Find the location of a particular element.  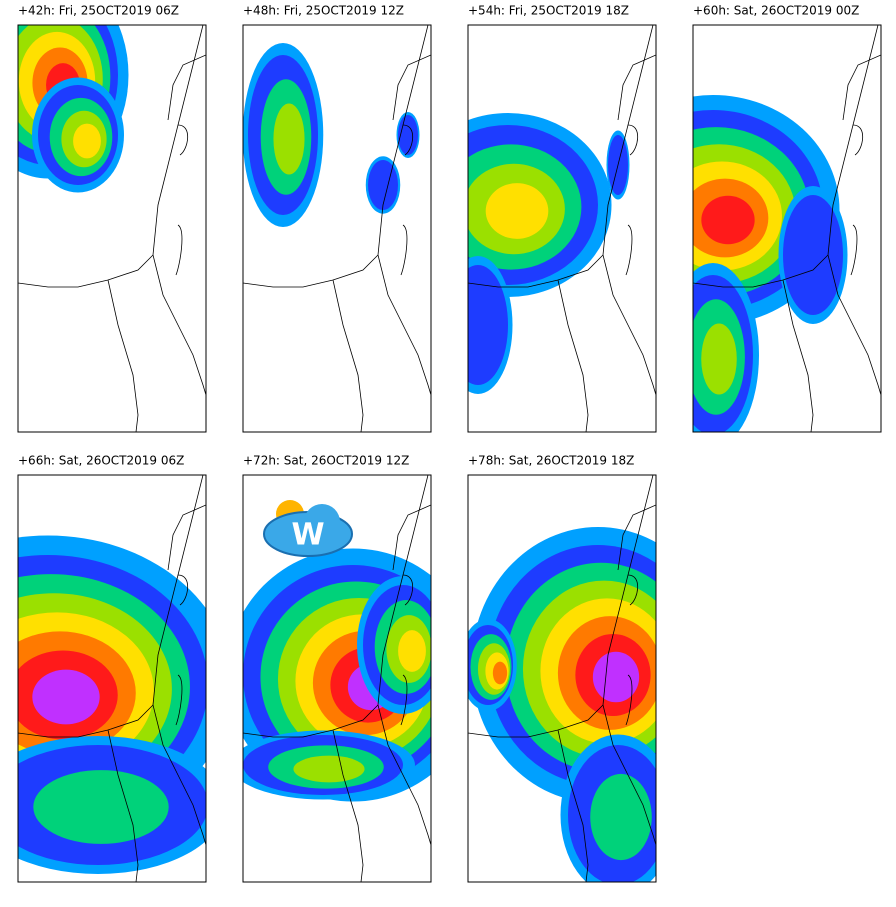

forecast-panel: +66h: Sat, 26OCT2019 06Z is located at coordinates (112, 668).